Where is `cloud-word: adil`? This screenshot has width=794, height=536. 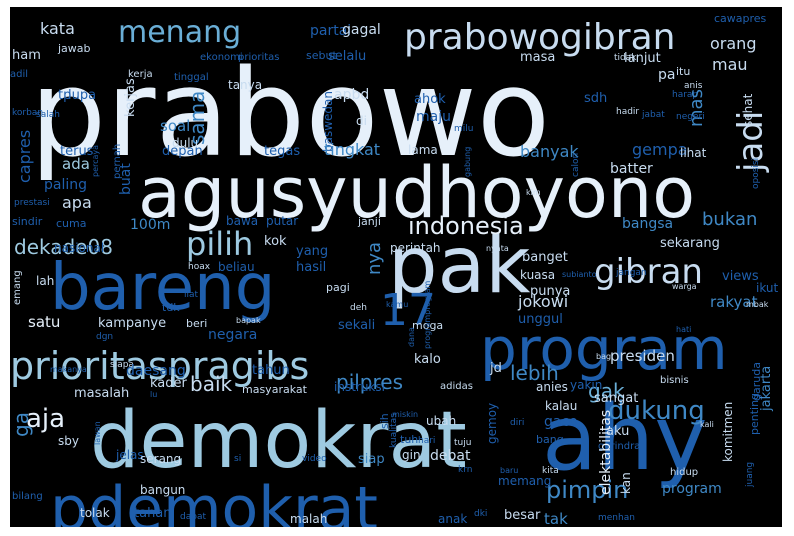 cloud-word: adil is located at coordinates (19, 74).